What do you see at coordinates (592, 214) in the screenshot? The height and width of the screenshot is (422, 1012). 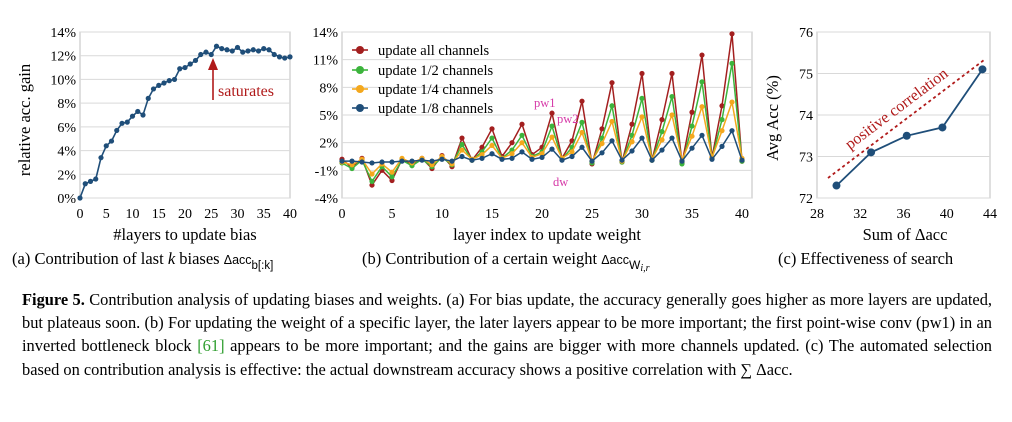 I see `x-tick-label: 25` at bounding box center [592, 214].